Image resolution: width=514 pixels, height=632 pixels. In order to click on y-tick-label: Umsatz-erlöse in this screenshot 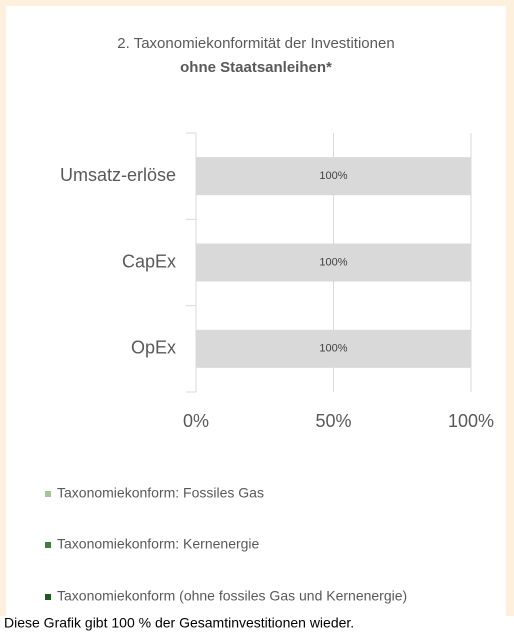, I will do `click(118, 175)`.